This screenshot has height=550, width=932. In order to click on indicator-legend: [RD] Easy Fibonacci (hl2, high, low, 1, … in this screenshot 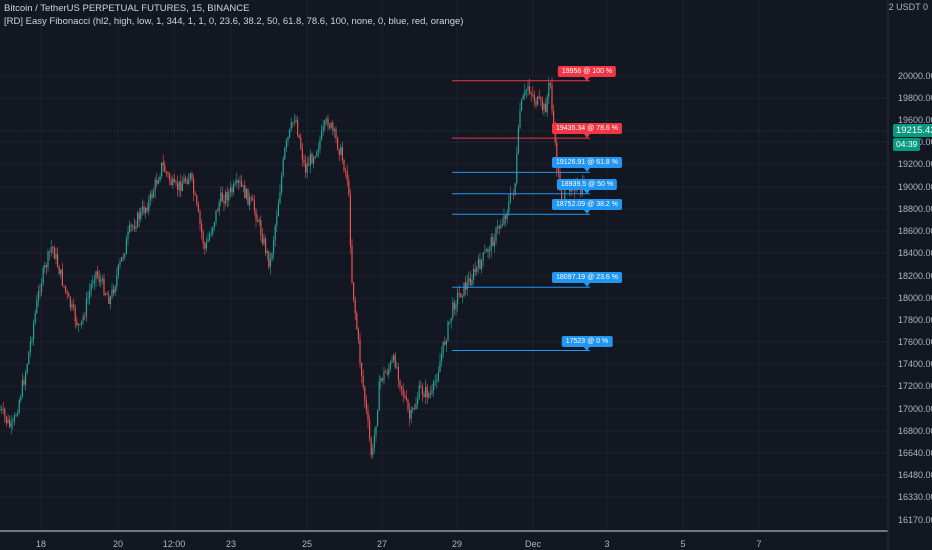, I will do `click(234, 21)`.